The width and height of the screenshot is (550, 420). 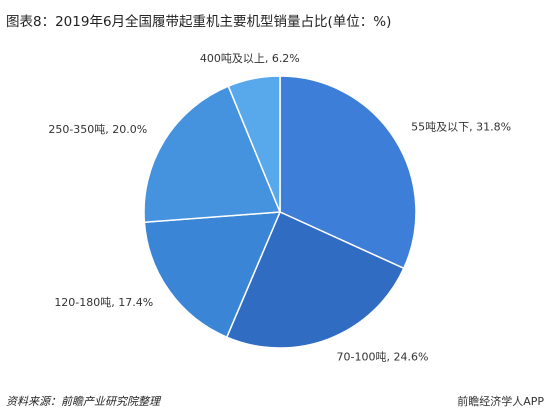 What do you see at coordinates (198, 21) in the screenshot?
I see `chart-title: 图表8：2019年6月全国履带起重机主要机型销量占比(单位：%)` at bounding box center [198, 21].